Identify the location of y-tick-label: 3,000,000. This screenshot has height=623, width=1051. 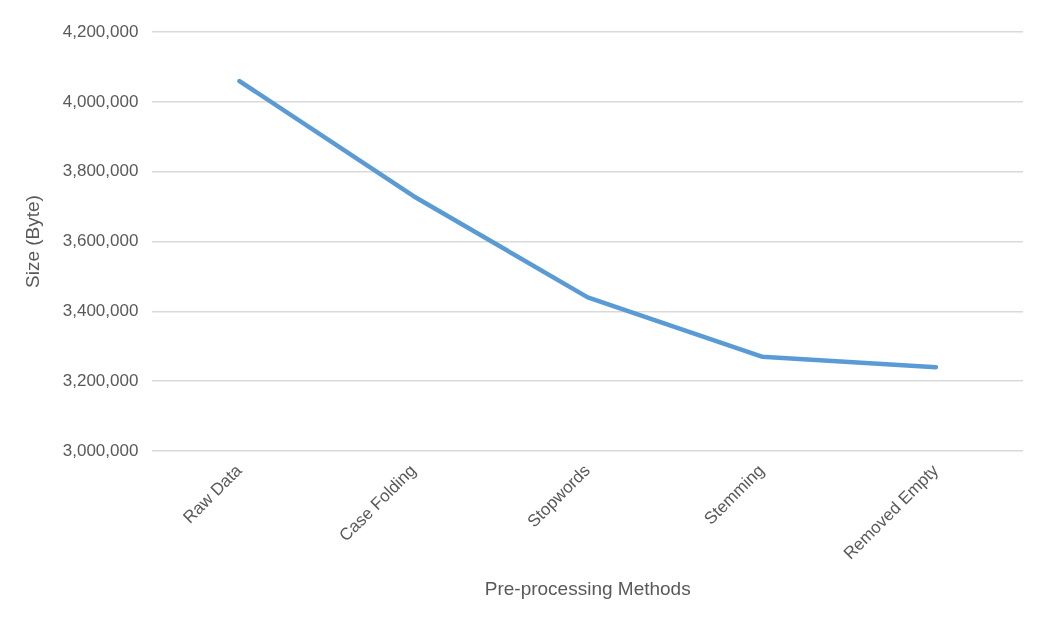
(100, 450).